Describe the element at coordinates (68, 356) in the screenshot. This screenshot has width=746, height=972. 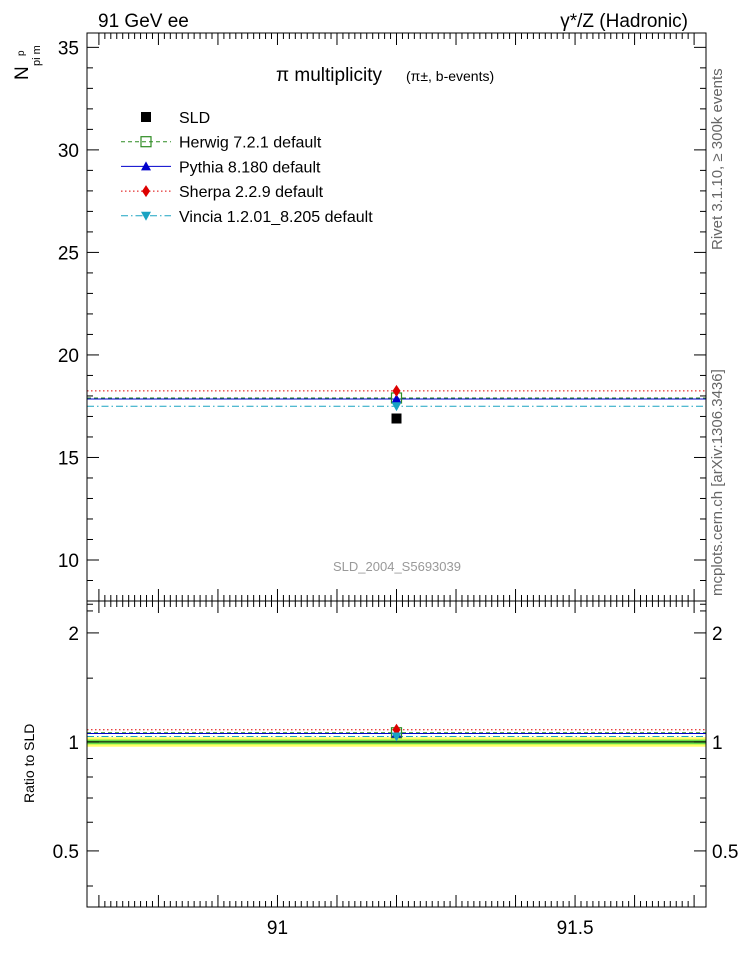
I see `main-ytick-label: 20` at that location.